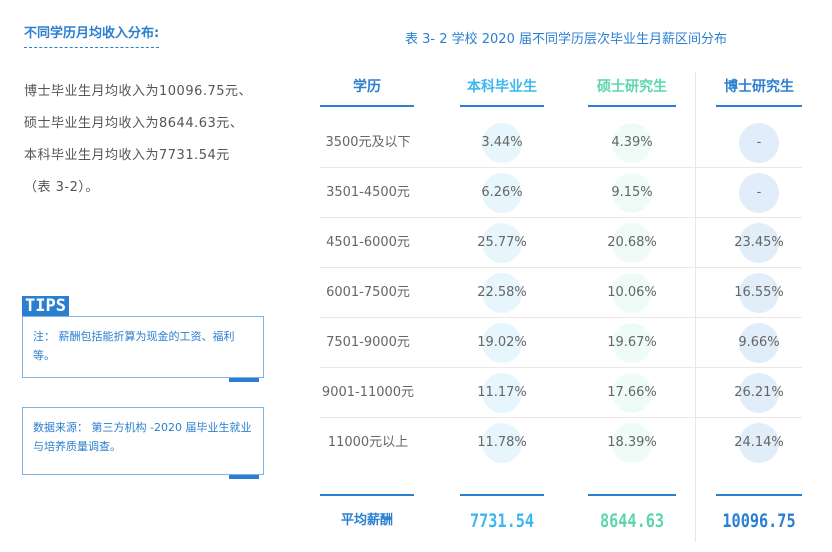  I want to click on avg-salary-bachelor: 7731.54, so click(502, 521).